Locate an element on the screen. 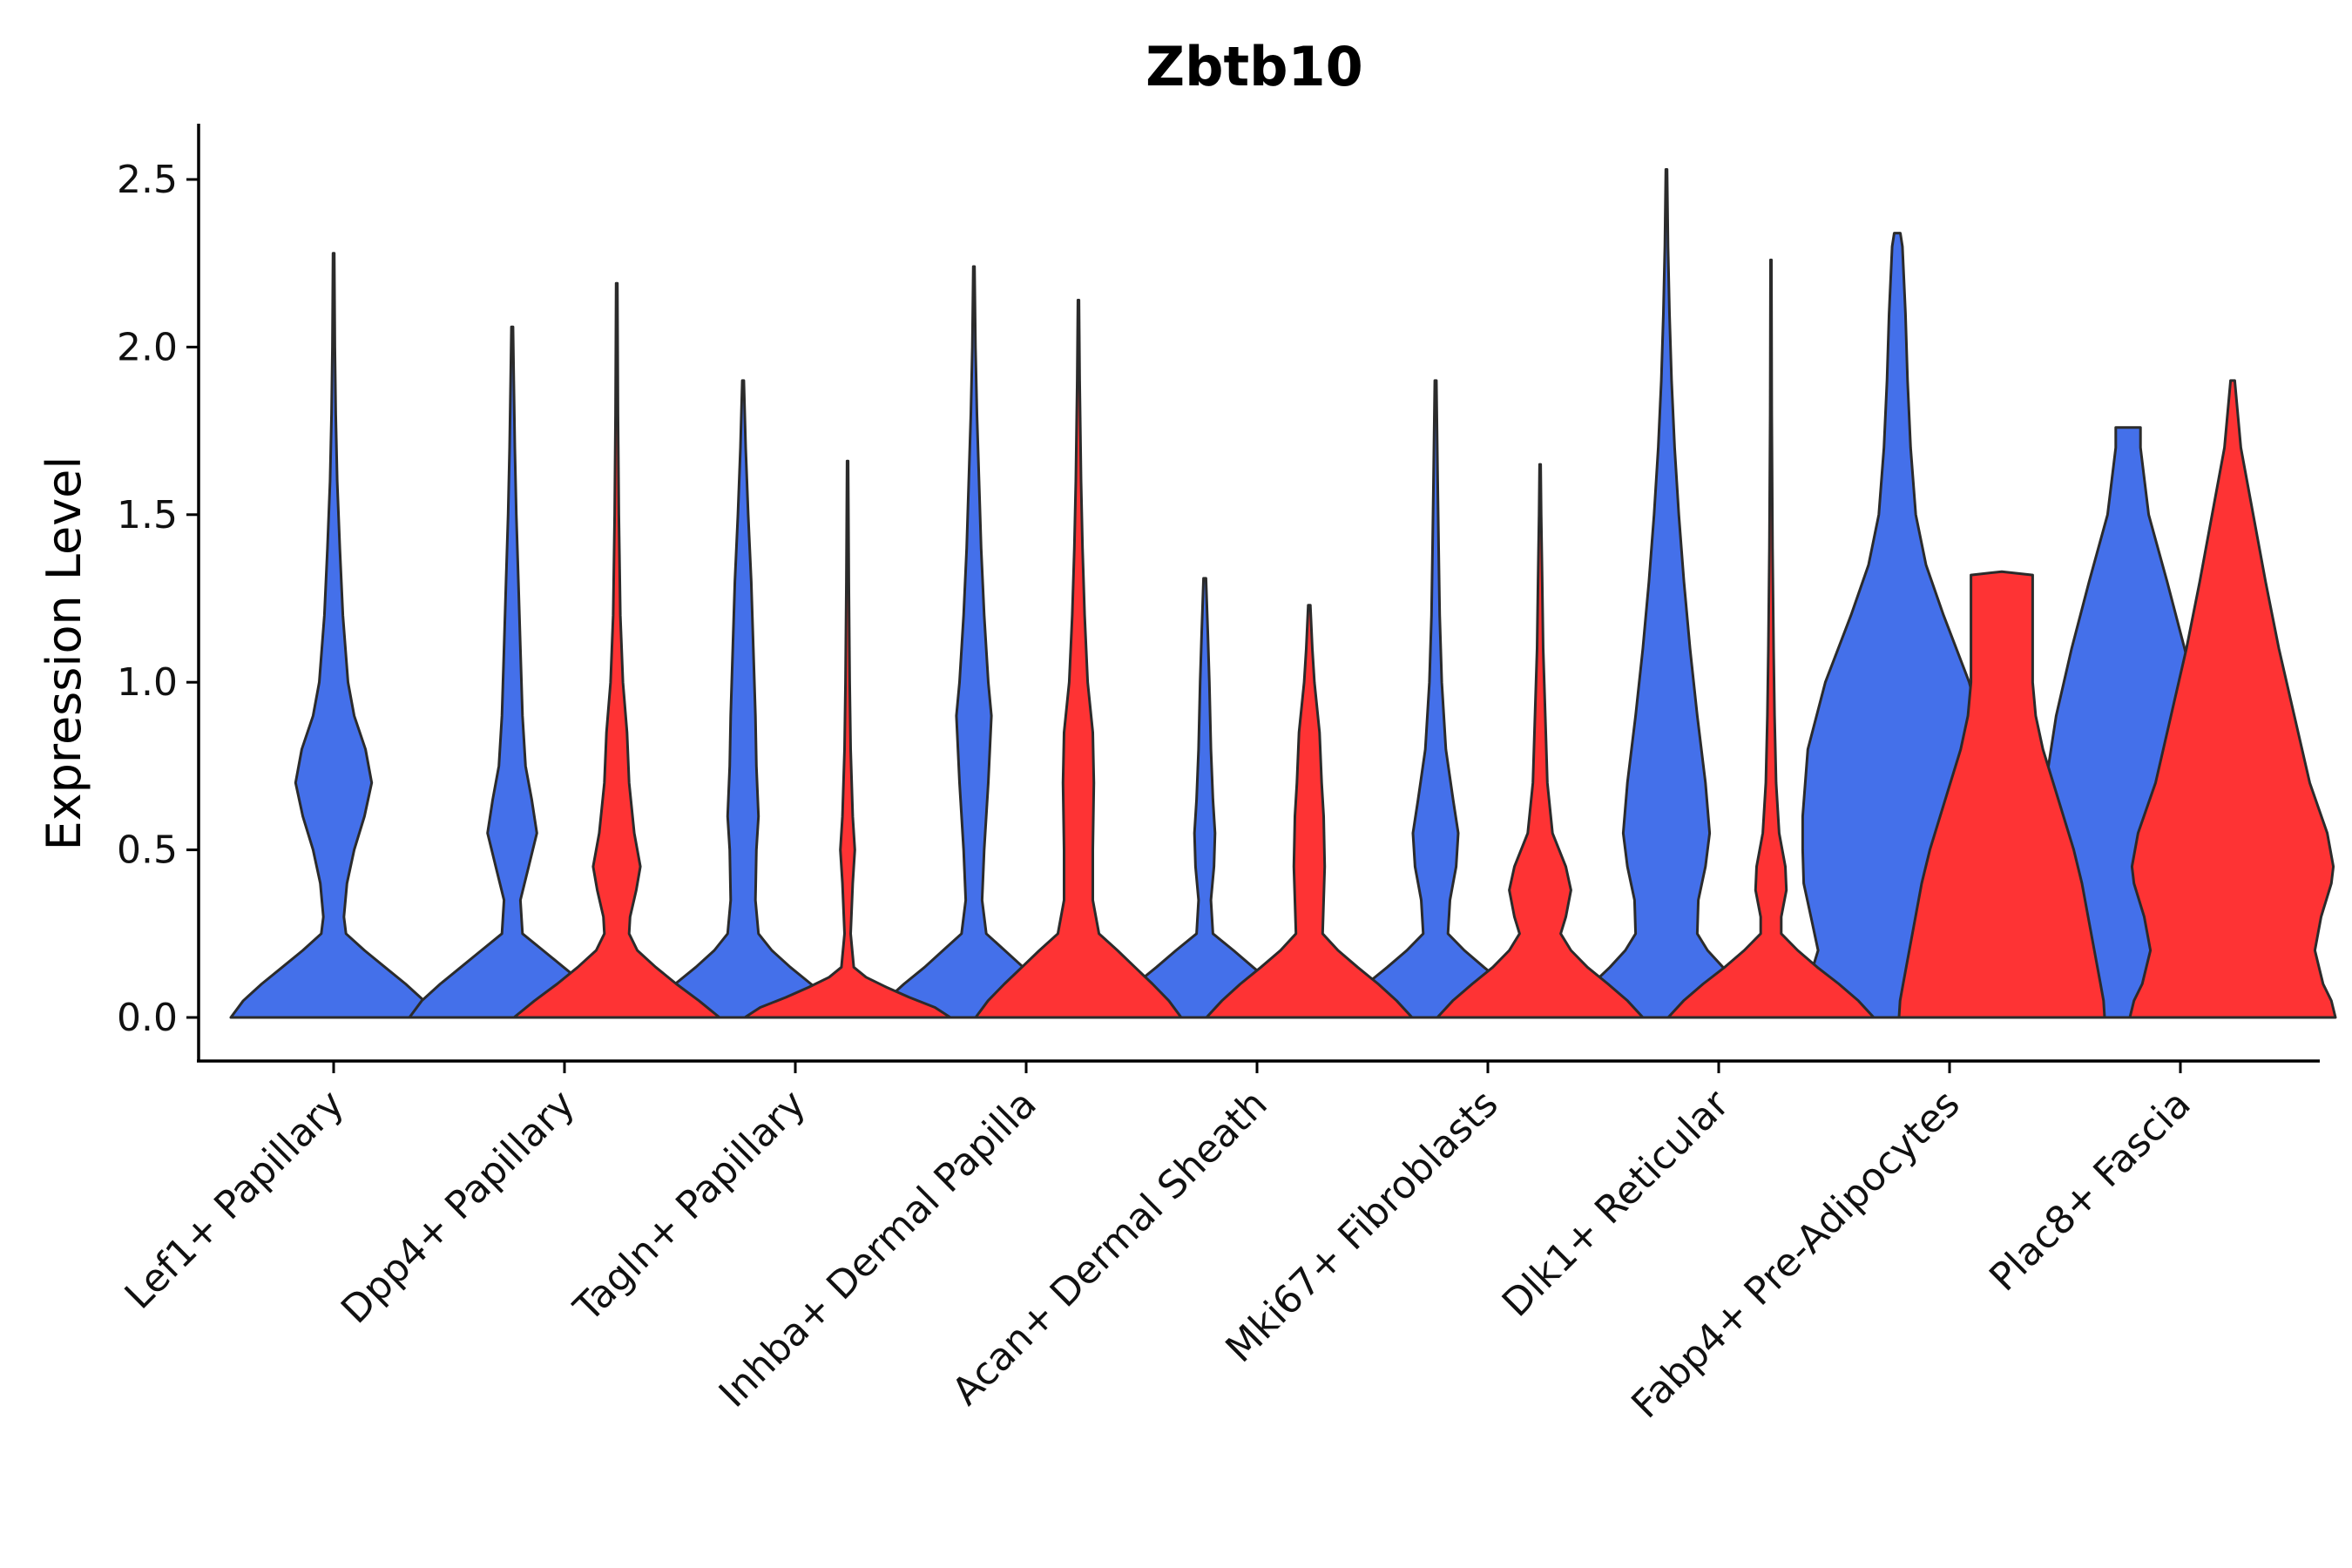 The width and height of the screenshot is (2352, 1568). x-tick-label: Lef1+ Papillary is located at coordinates (235, 1200).